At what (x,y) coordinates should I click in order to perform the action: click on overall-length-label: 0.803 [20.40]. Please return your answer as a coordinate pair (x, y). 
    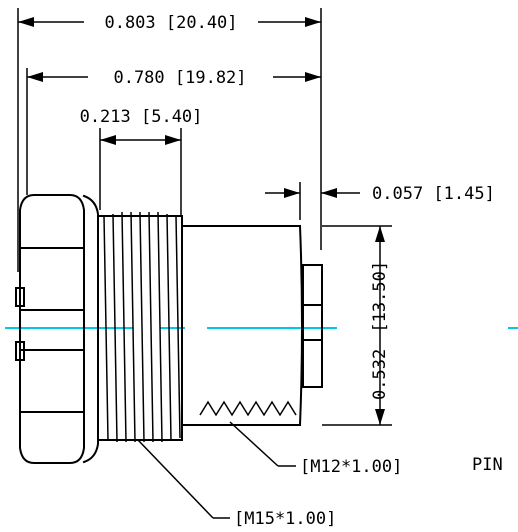
    Looking at the image, I should click on (170, 23).